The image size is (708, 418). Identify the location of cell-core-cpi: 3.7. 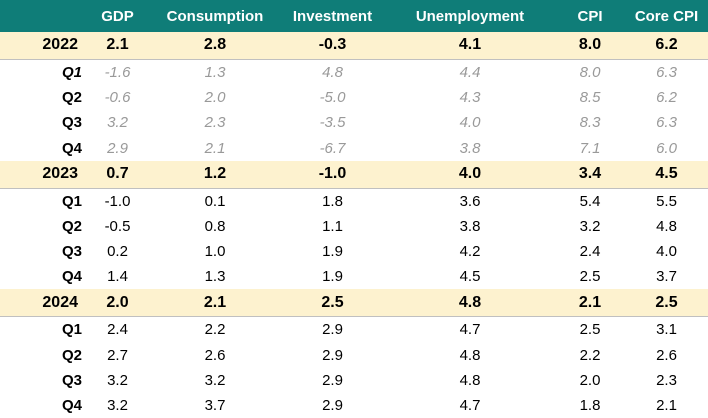
(666, 277).